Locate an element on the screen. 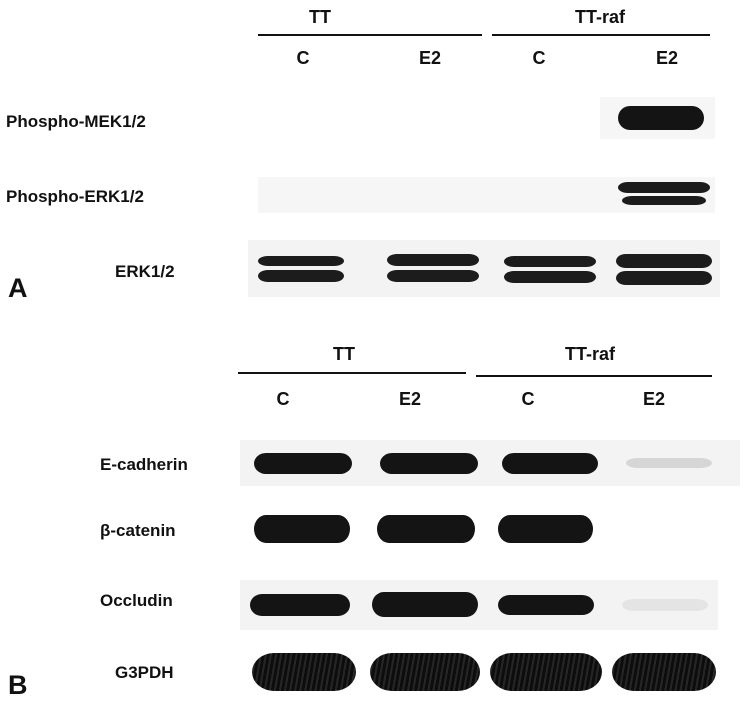  panel-a-group-ttraf-rule is located at coordinates (601, 35).